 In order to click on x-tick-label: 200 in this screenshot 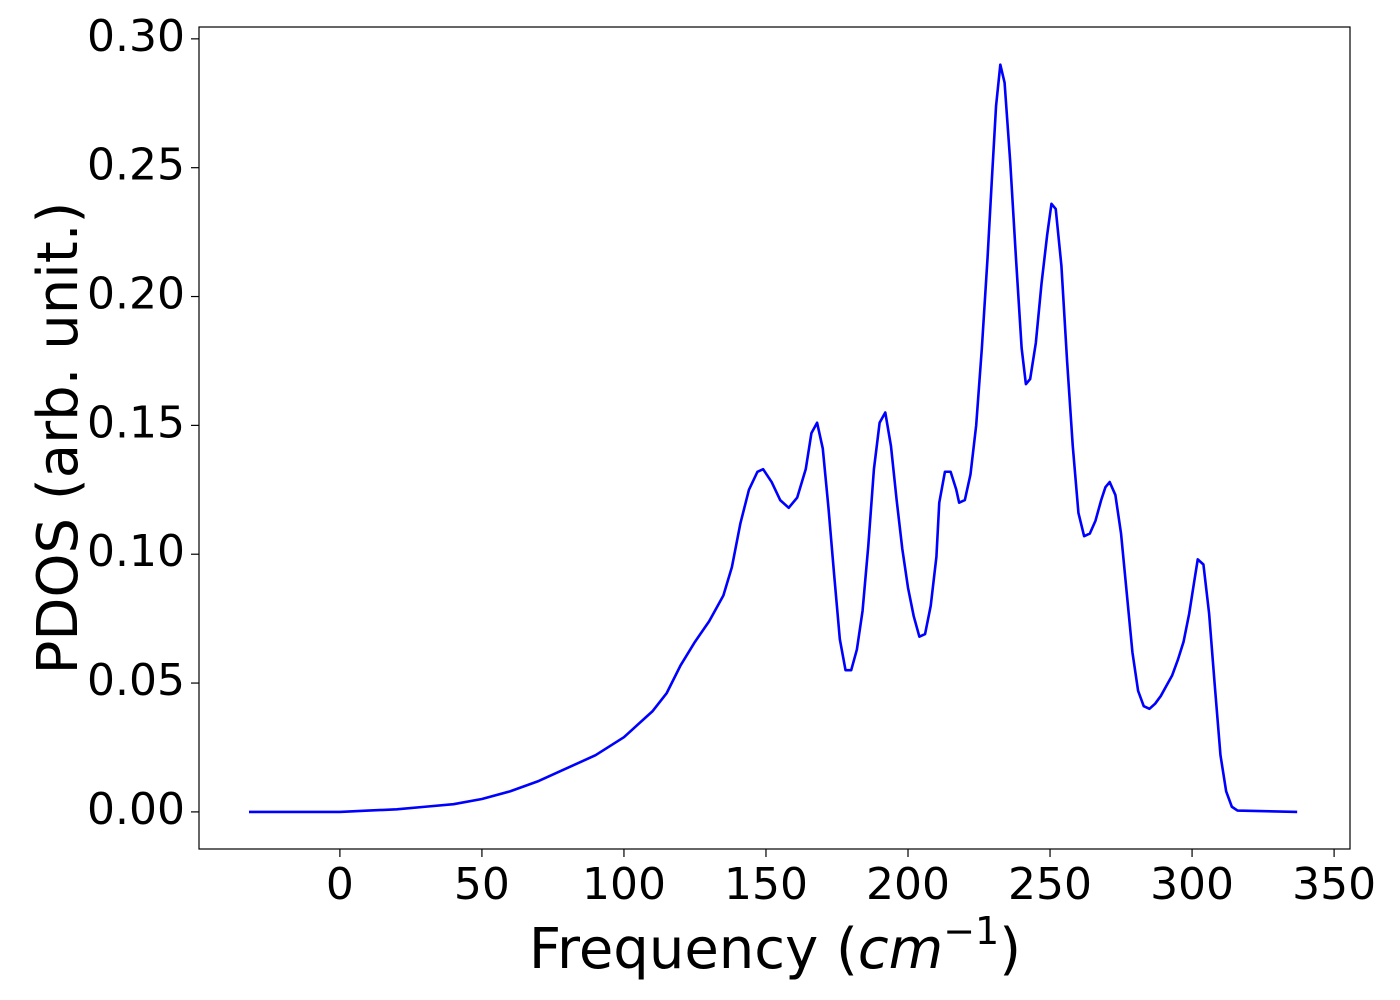, I will do `click(908, 884)`.